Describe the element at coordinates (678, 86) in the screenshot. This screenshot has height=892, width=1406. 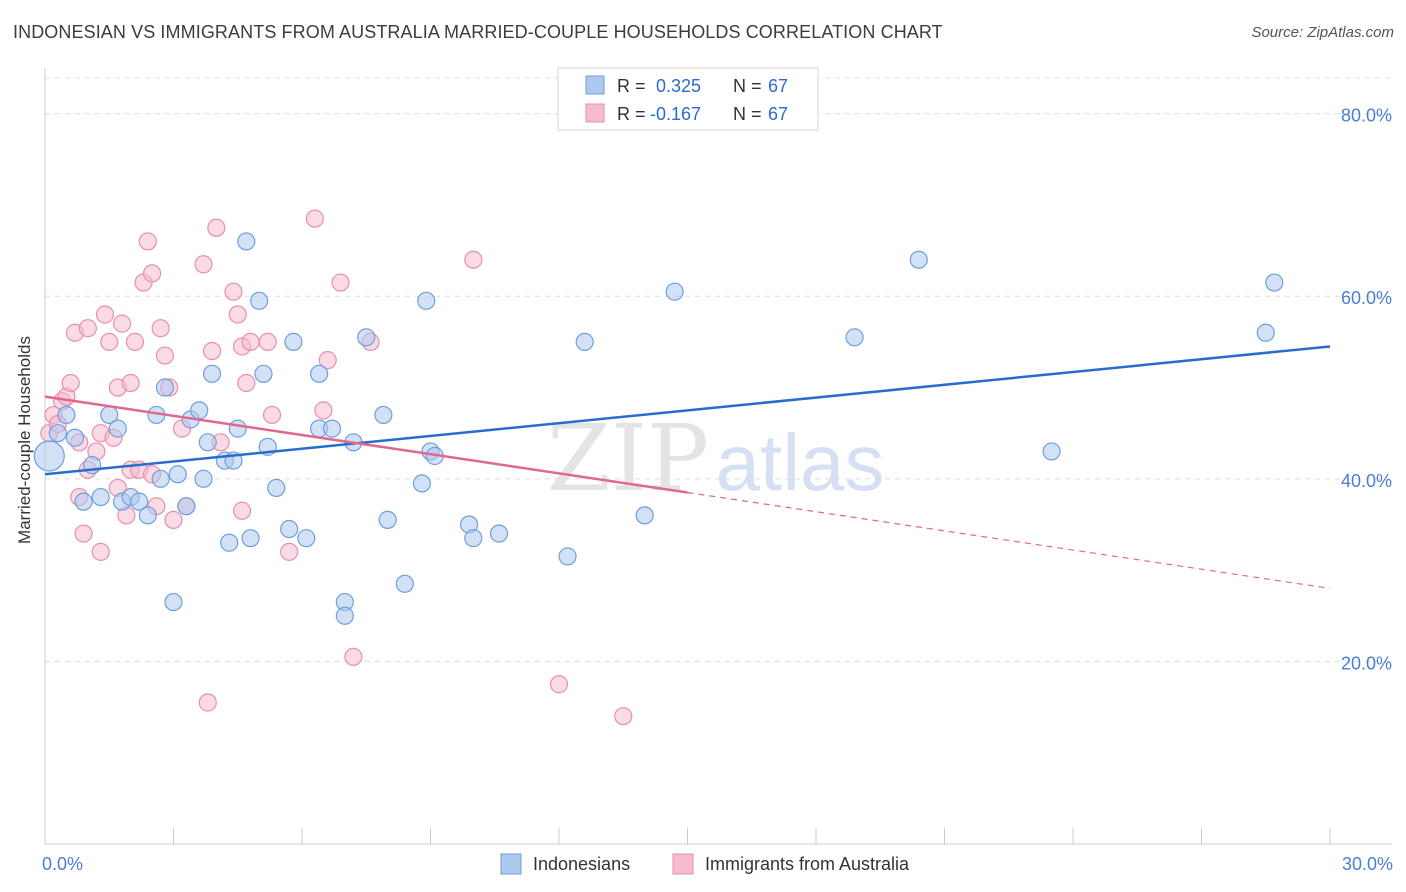
I see `legend-r-value-1: 0.325` at that location.